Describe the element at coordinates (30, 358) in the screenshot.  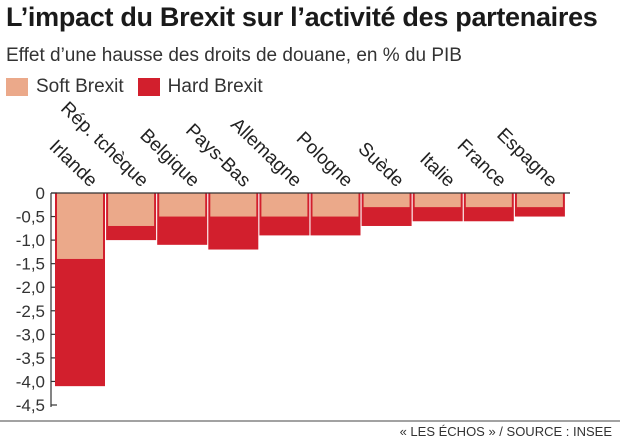
I see `y-tick-label: -3,5` at that location.